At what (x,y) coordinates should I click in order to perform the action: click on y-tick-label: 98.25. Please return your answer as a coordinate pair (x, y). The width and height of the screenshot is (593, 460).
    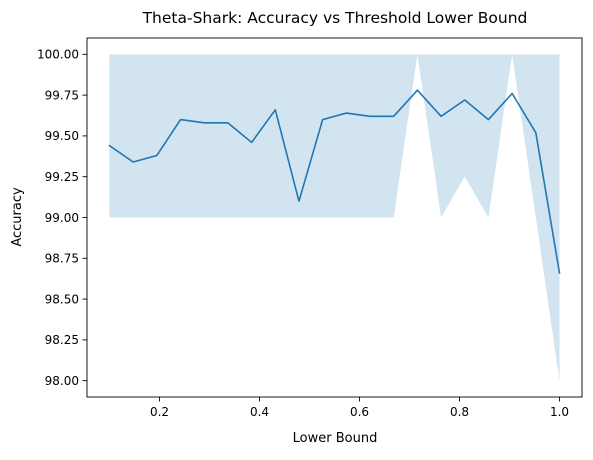
    Looking at the image, I should click on (62, 340).